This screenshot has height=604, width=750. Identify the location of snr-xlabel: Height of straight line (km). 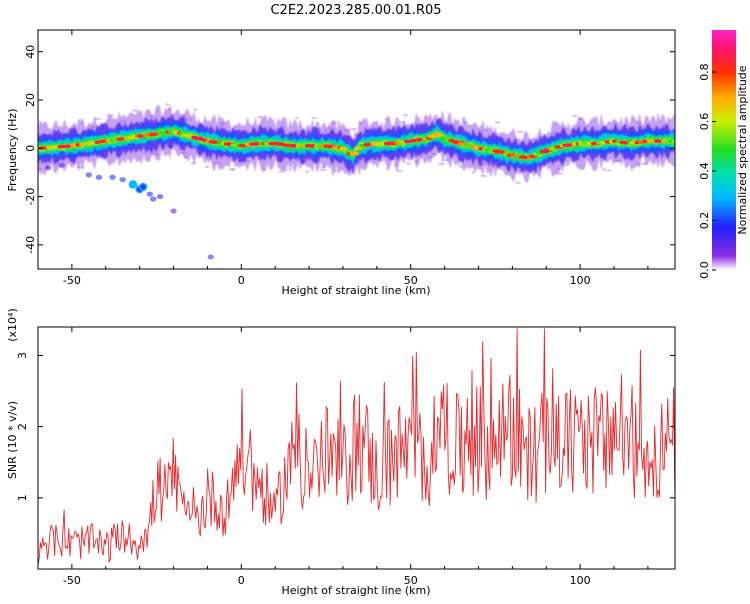
(355, 590).